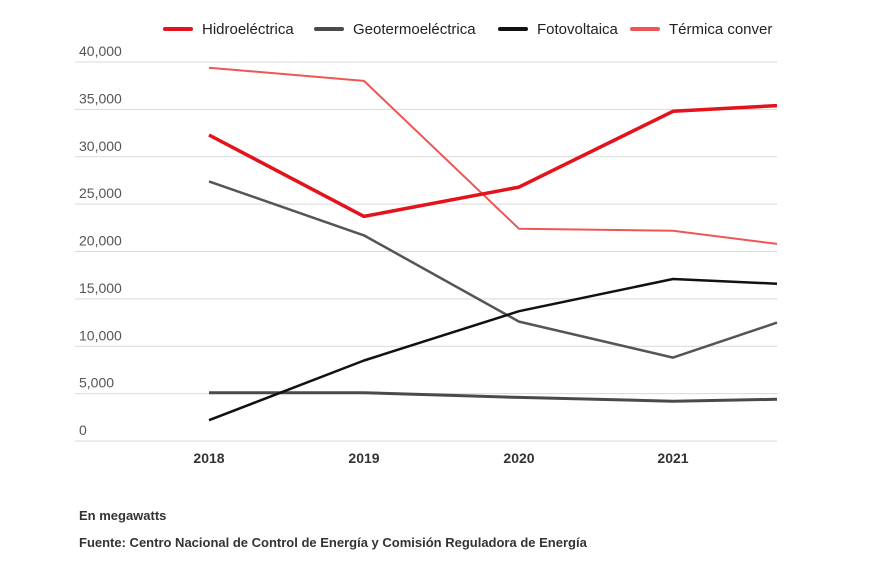 The width and height of the screenshot is (870, 580). What do you see at coordinates (440, 458) in the screenshot?
I see `x-axis-tick-labels: 2018 2019 2020 2021` at bounding box center [440, 458].